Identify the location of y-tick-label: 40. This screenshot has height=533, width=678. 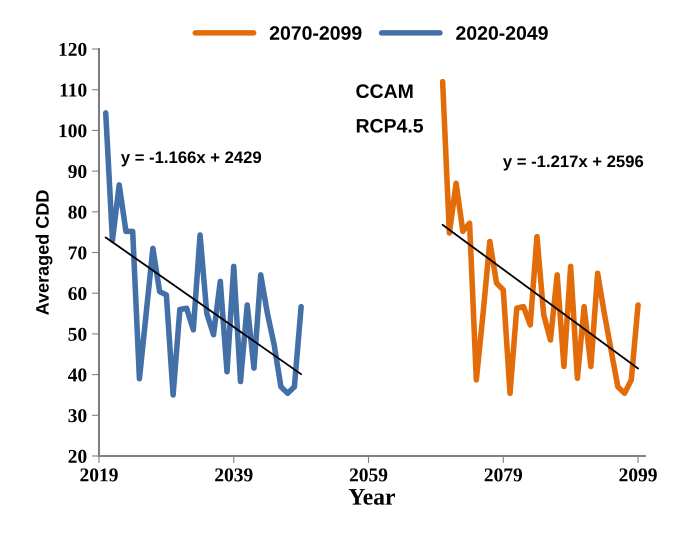
(77, 375).